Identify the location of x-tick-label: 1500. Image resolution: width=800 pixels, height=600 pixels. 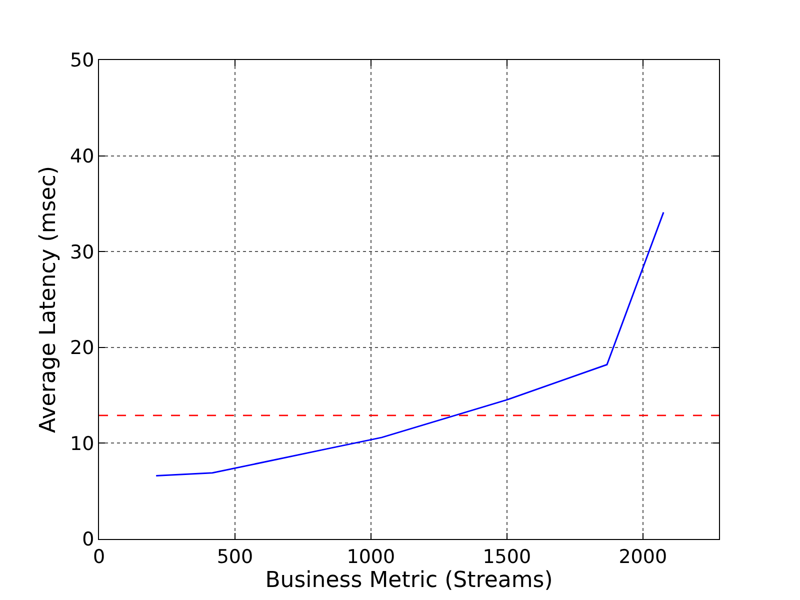
(507, 557).